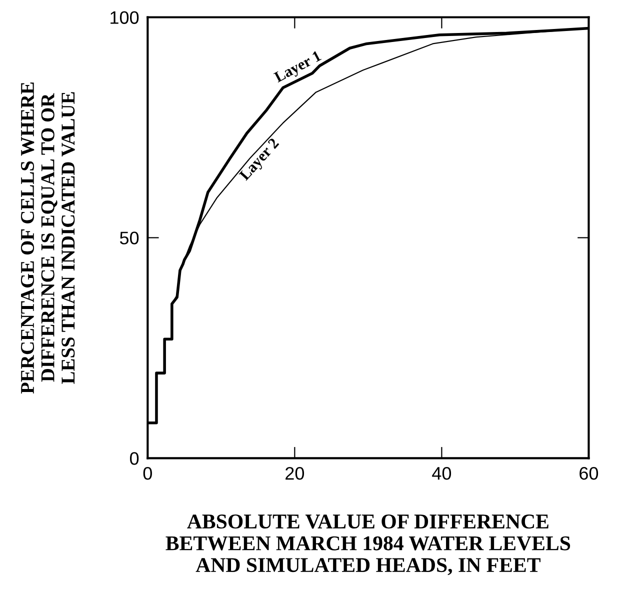  Describe the element at coordinates (442, 473) in the screenshot. I see `x-tick-label: 40` at that location.